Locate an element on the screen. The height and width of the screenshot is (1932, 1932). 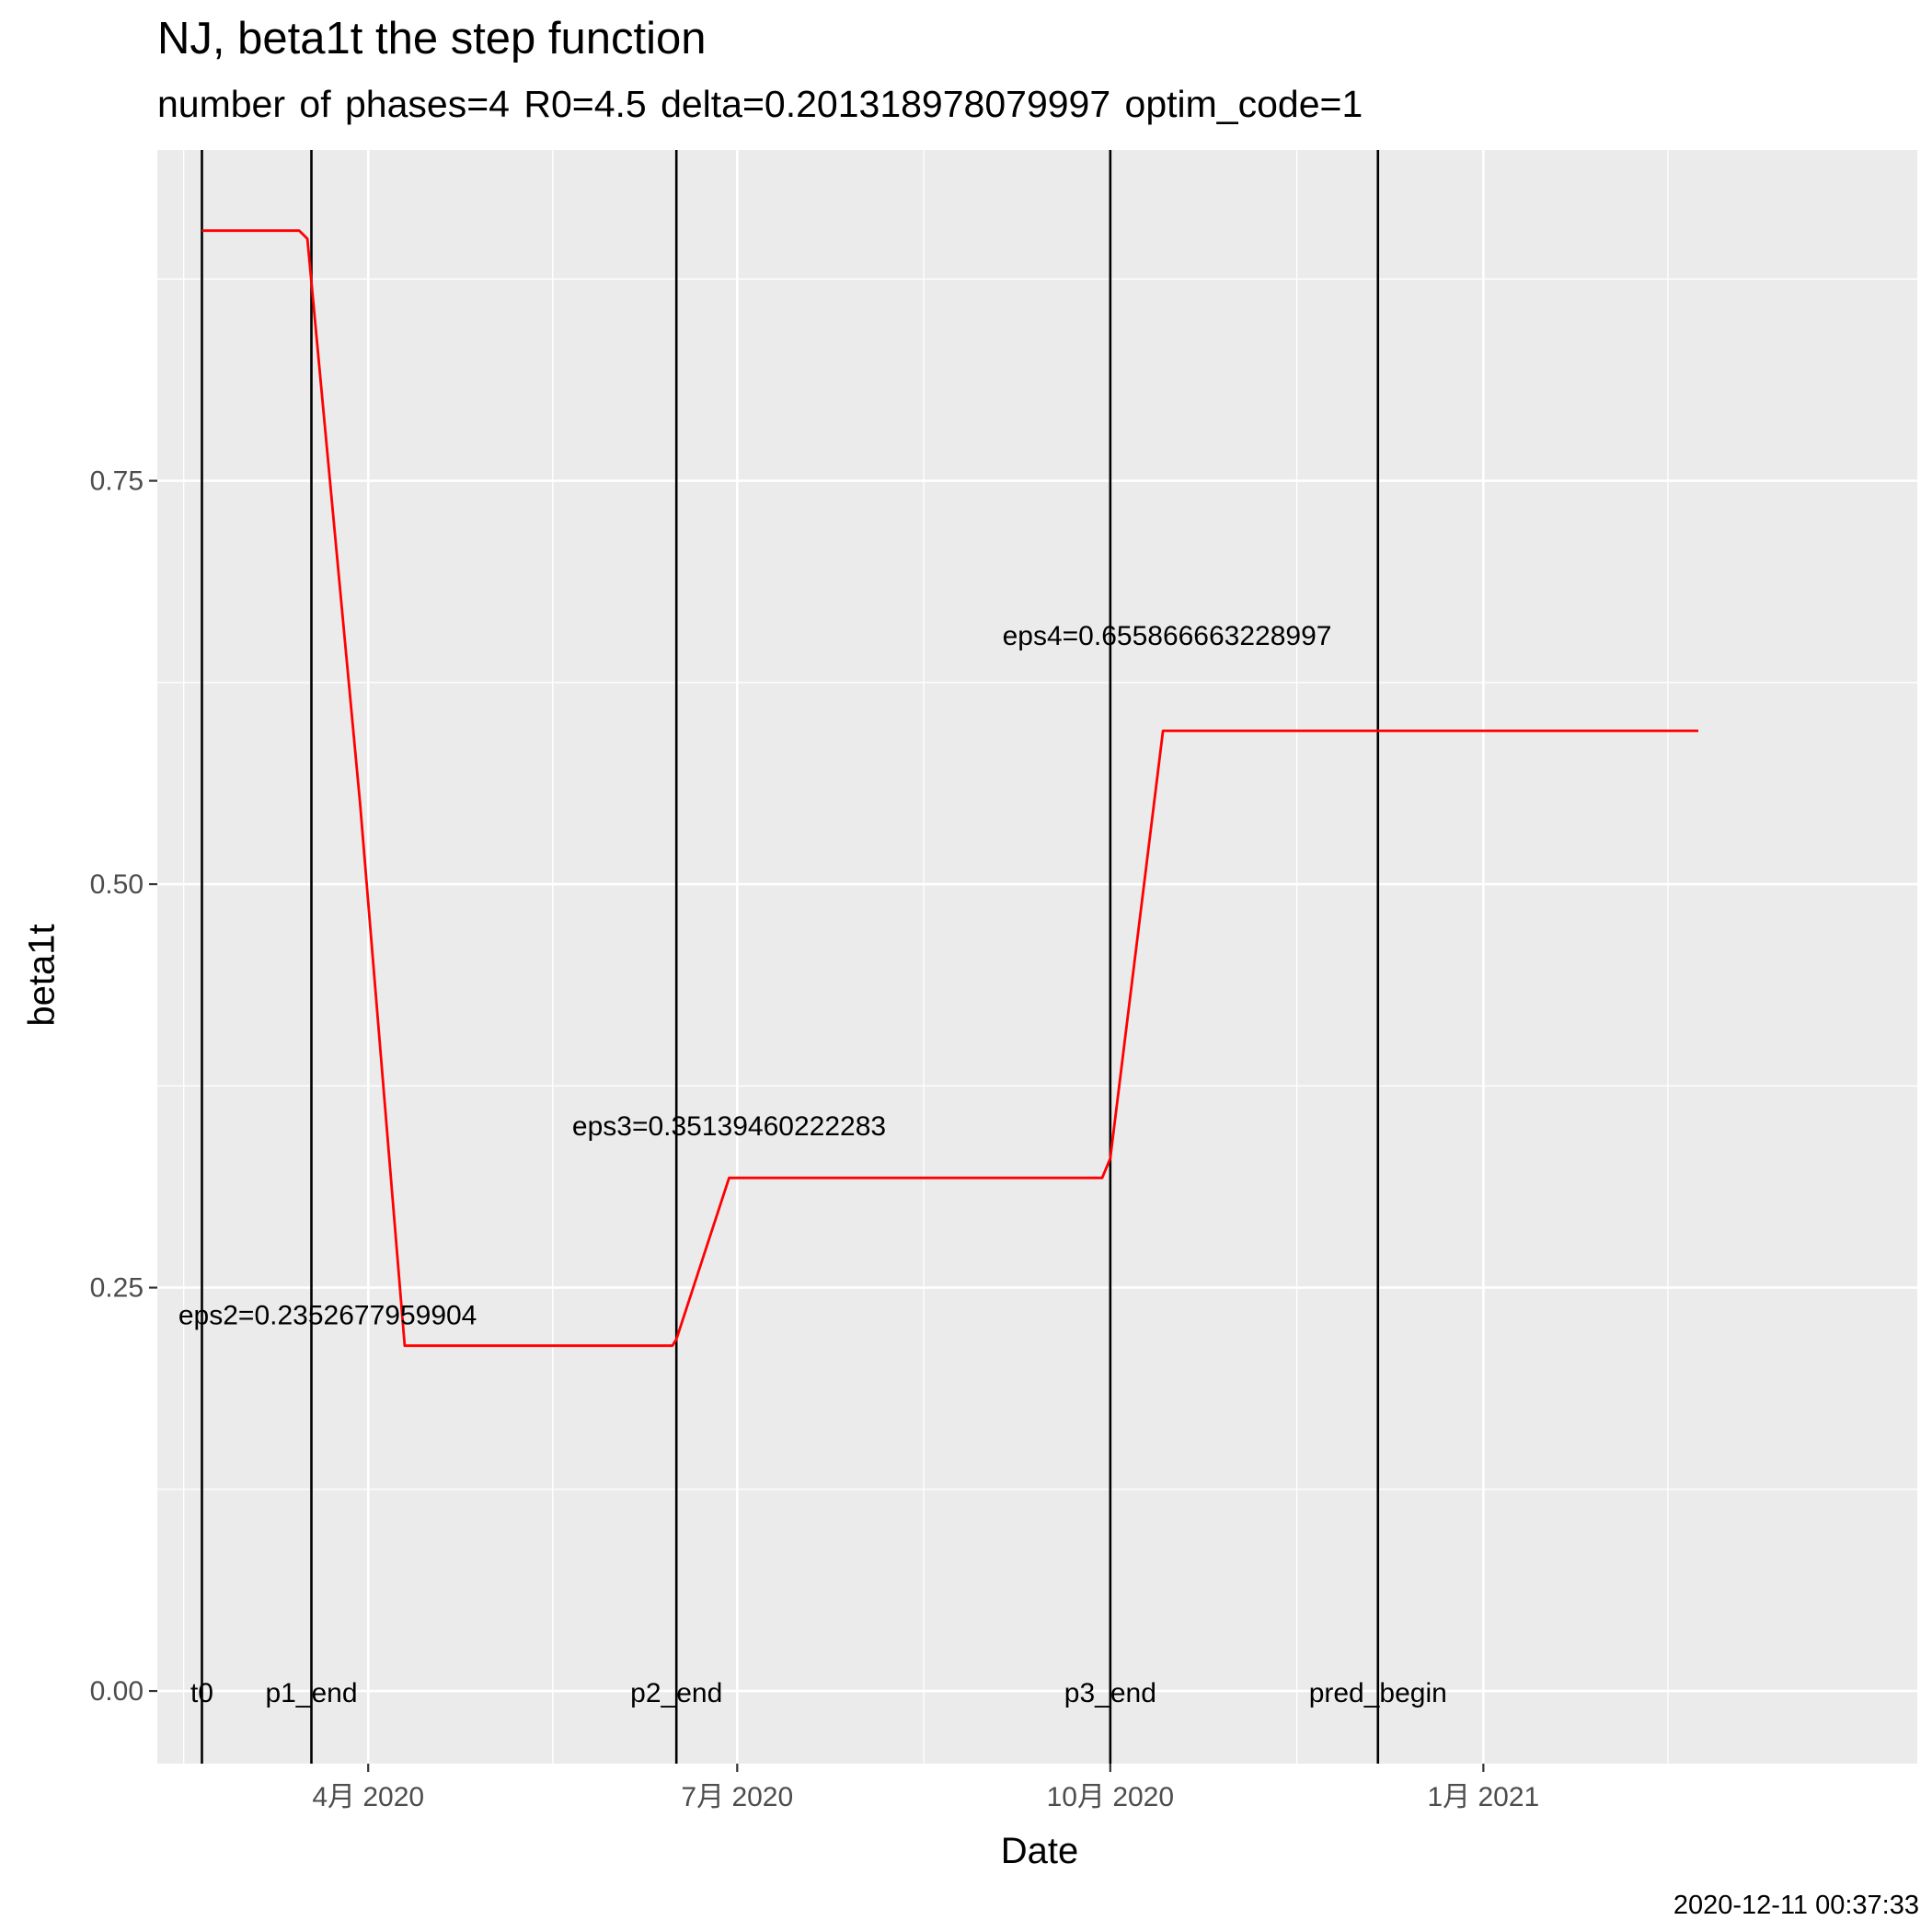
x-tick-label: 4月 2020 is located at coordinates (368, 1797).